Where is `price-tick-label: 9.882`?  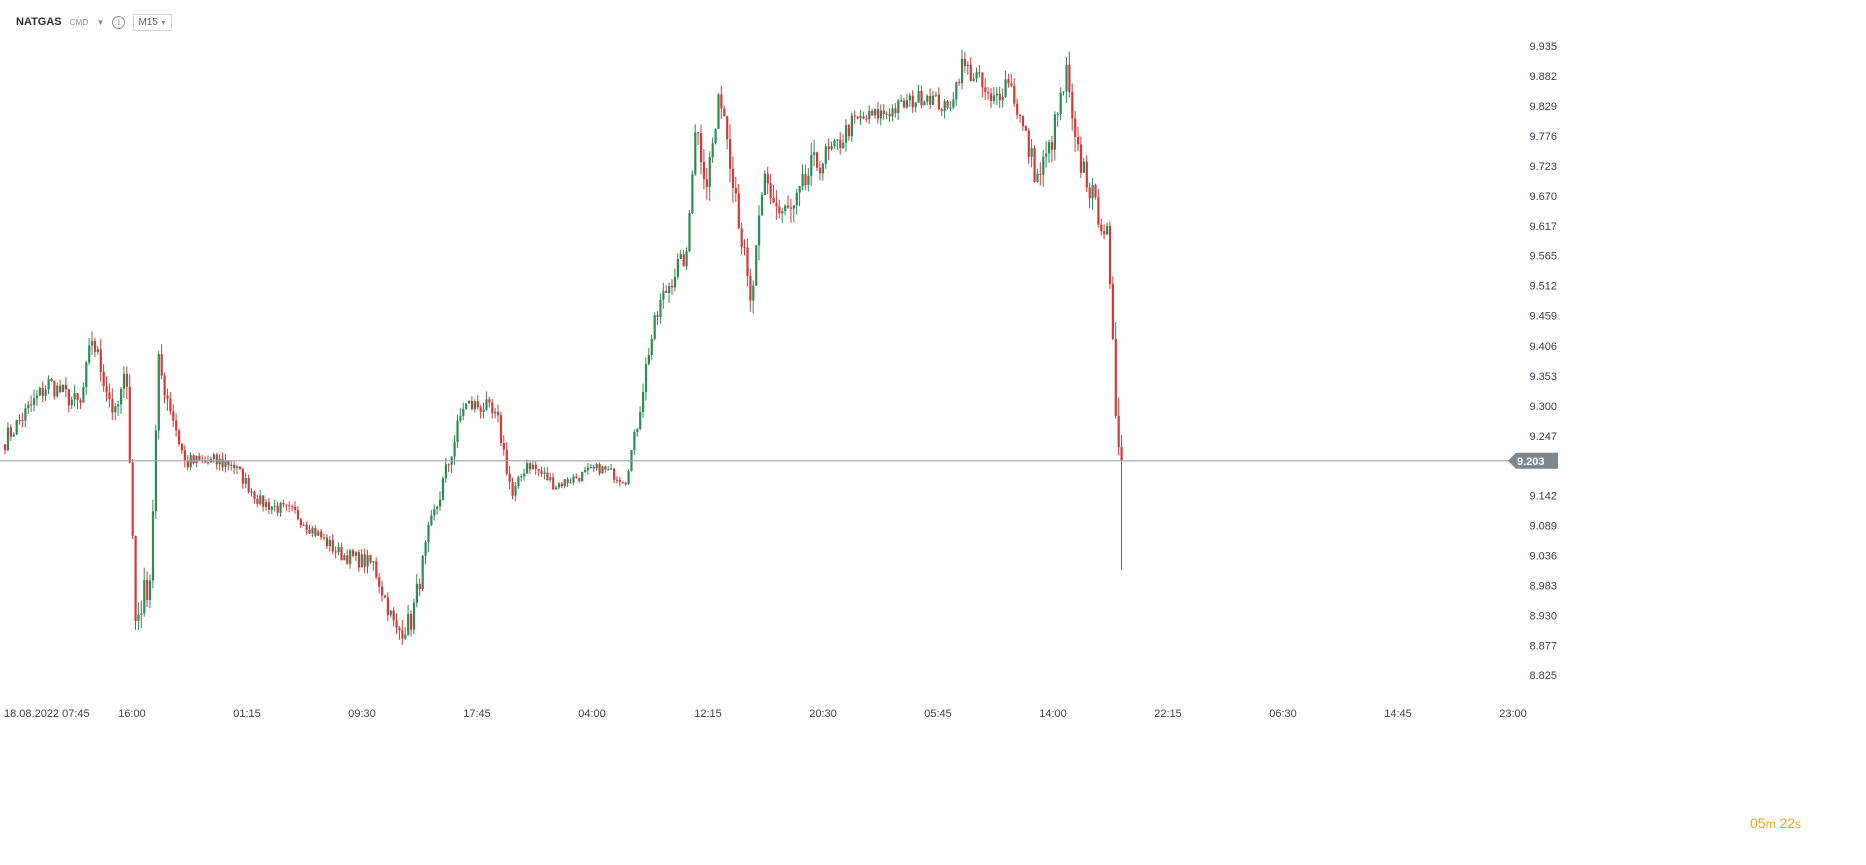
price-tick-label: 9.882 is located at coordinates (1543, 77).